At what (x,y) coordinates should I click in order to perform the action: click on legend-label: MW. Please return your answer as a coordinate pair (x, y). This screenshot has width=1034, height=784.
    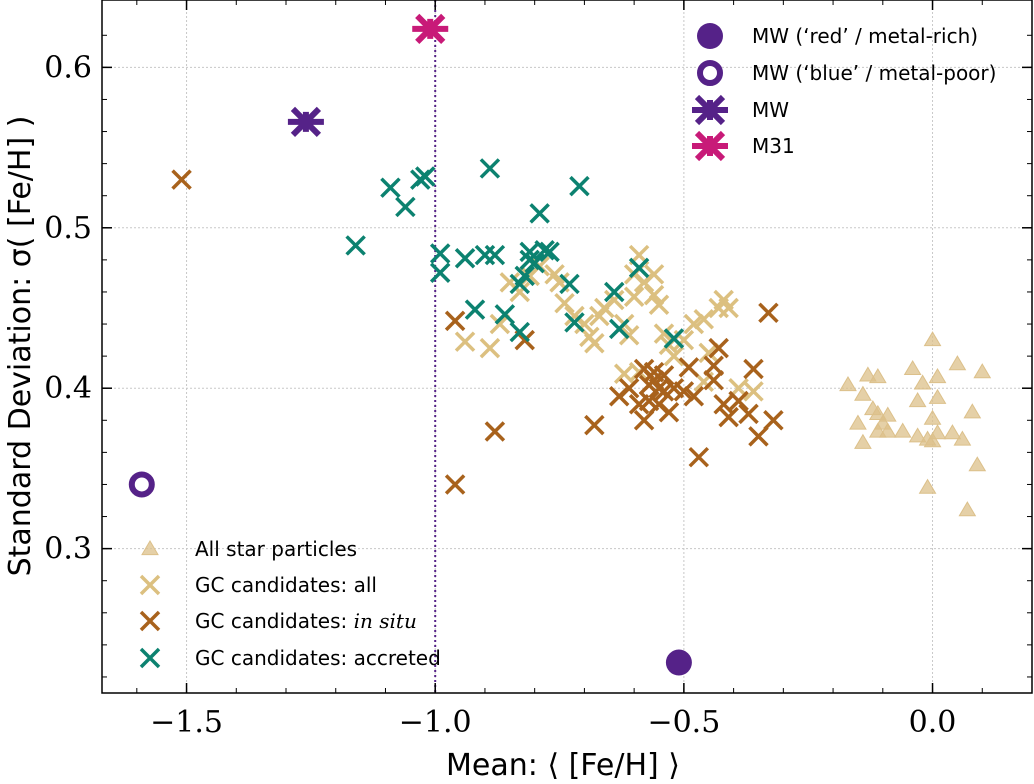
    Looking at the image, I should click on (770, 110).